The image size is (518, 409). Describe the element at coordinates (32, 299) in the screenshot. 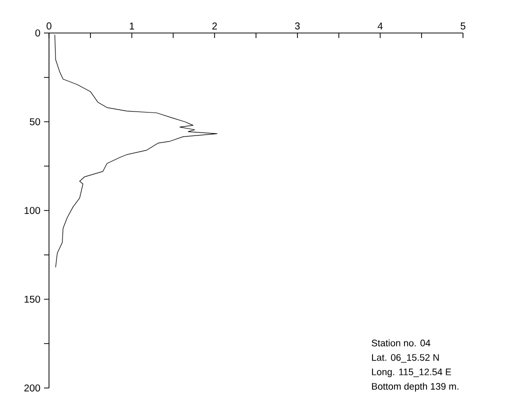

I see `y-tick-label: 150` at that location.